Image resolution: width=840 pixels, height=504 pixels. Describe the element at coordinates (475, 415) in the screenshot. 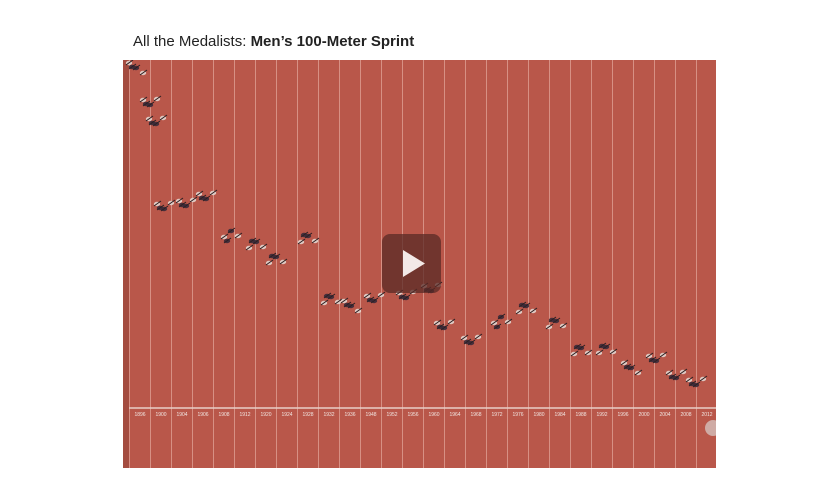

I see `year-label: 1968` at that location.